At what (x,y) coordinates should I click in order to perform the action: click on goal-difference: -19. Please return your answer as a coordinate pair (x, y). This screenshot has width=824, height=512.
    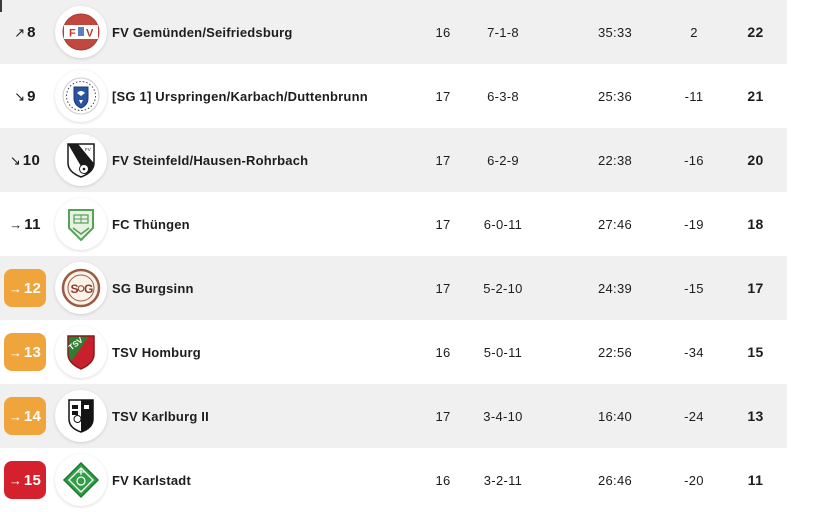
    Looking at the image, I should click on (694, 224).